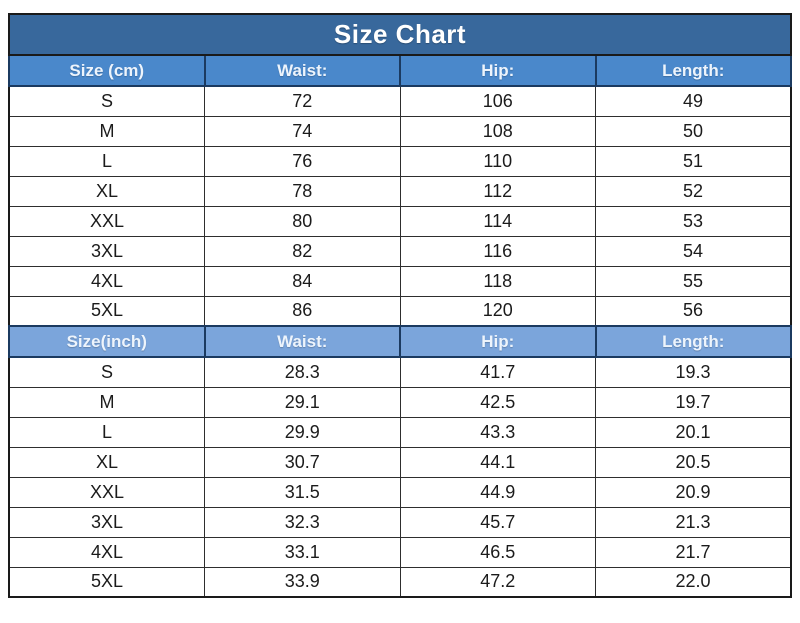 The image size is (800, 623). Describe the element at coordinates (497, 582) in the screenshot. I see `hip-cell: 47.2` at that location.